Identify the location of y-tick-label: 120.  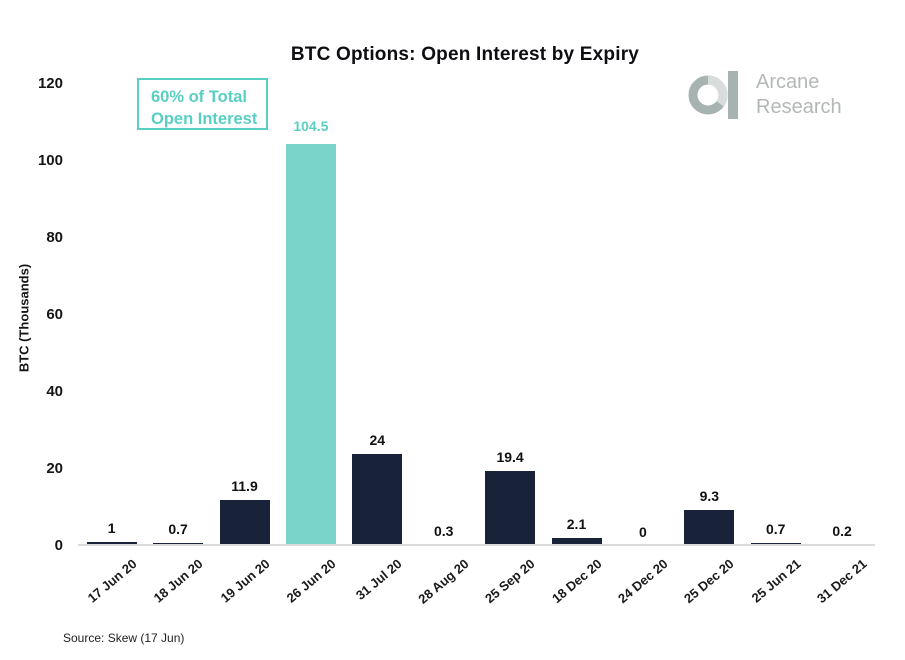
(50, 83).